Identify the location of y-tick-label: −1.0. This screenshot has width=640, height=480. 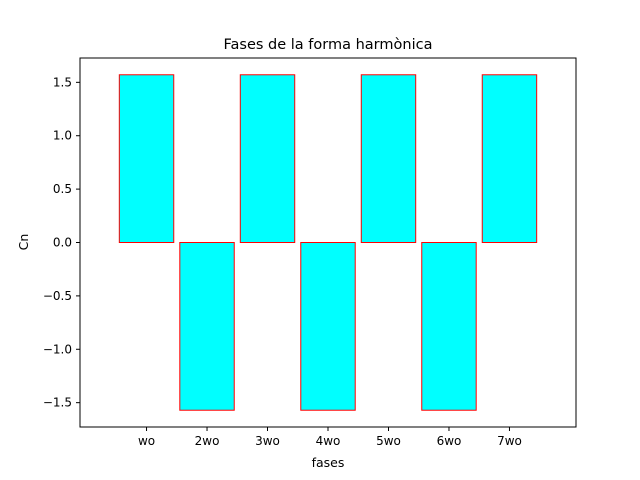
(57, 349).